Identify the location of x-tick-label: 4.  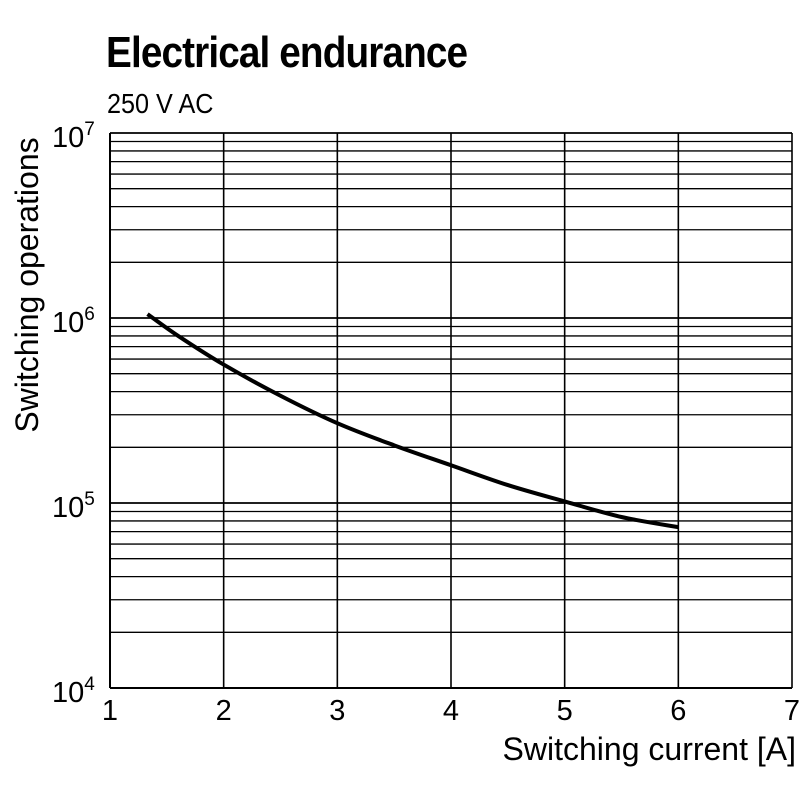
(451, 711).